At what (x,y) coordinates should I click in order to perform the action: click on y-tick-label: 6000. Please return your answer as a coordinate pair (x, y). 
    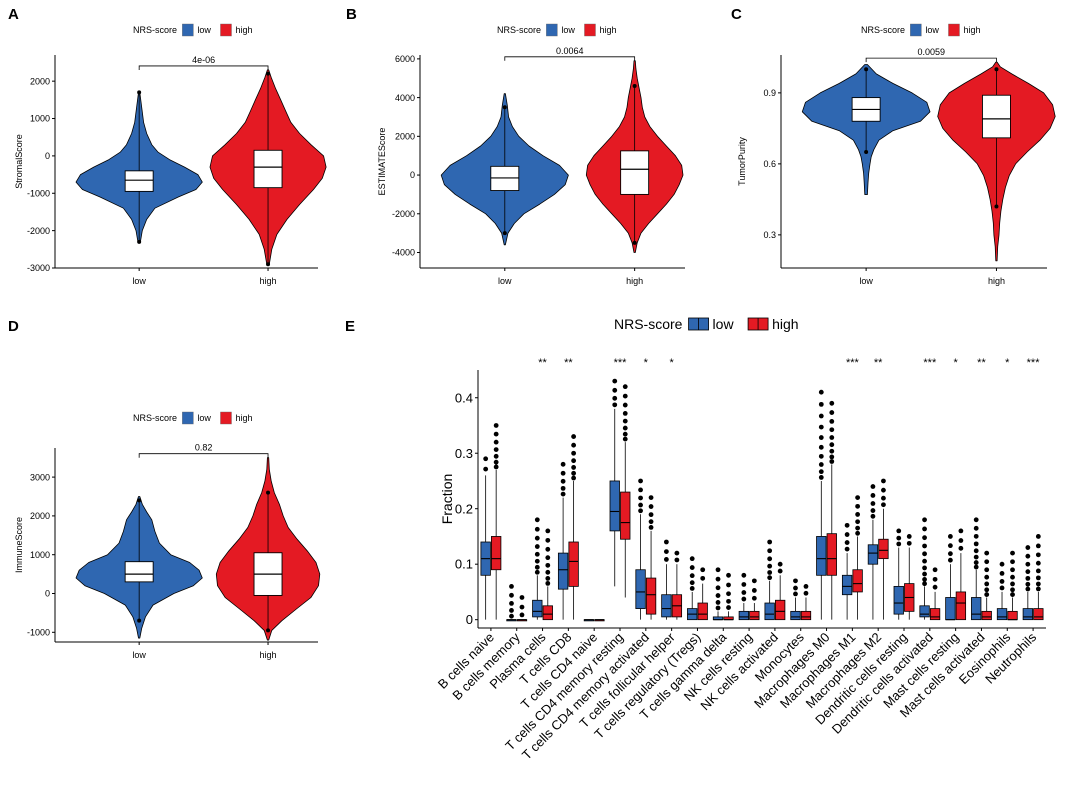
    Looking at the image, I should click on (405, 59).